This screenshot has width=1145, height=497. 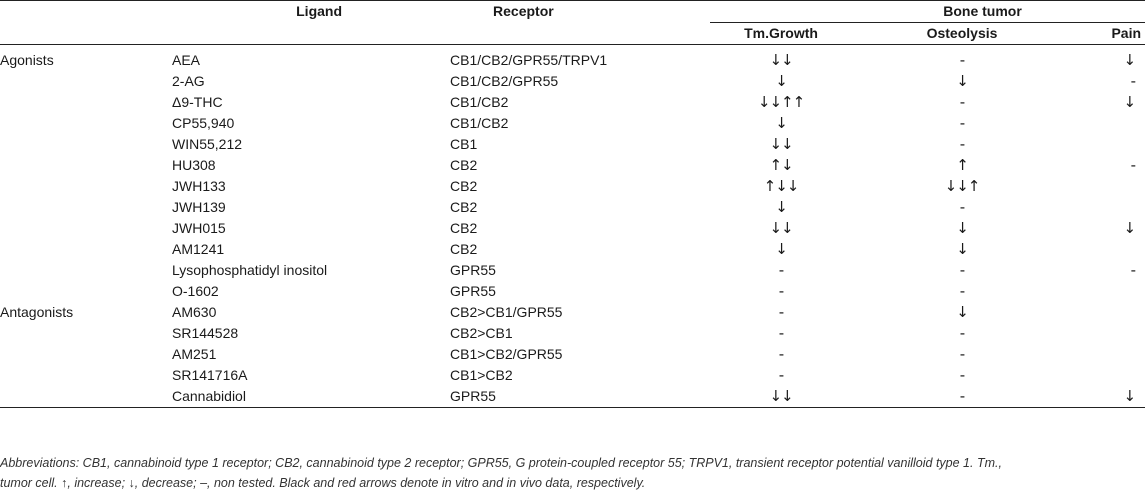 What do you see at coordinates (572, 397) in the screenshot?
I see `table-row: Cannabidiol GPR55 ↓↓ - ↓` at bounding box center [572, 397].